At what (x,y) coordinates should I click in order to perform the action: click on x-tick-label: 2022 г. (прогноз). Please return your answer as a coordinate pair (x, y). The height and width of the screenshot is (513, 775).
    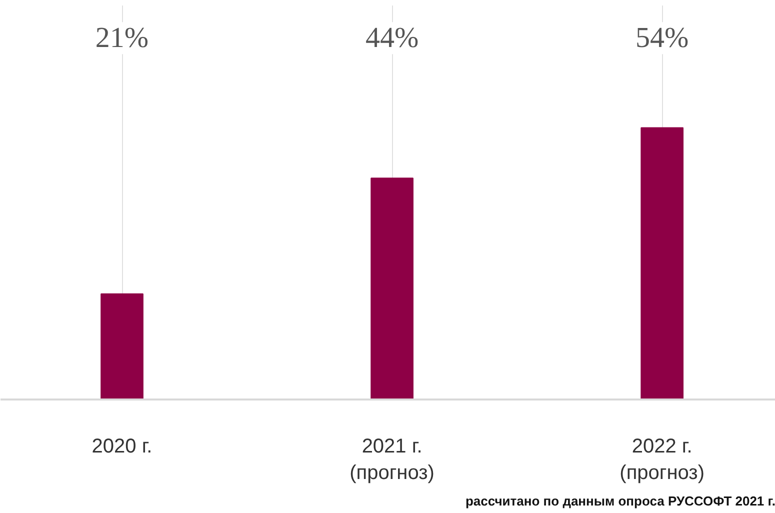
    Looking at the image, I should click on (662, 460).